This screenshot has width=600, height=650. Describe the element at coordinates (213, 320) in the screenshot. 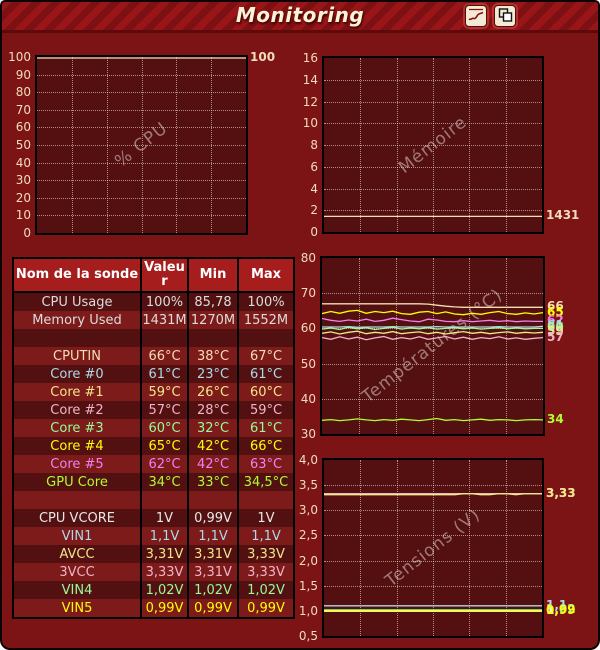

I see `sensor-min-cell: 1270M` at that location.